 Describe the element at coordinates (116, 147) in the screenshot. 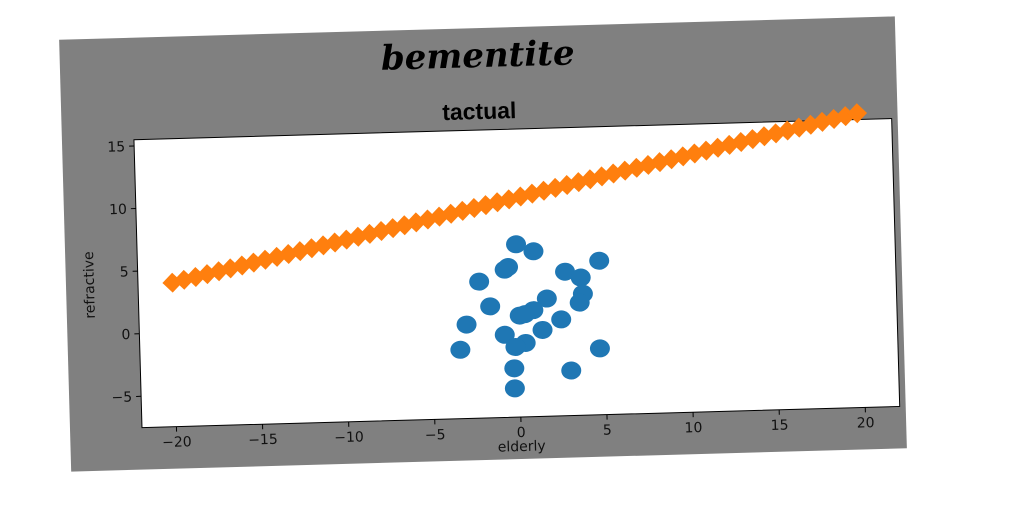

I see `y-tick-label: 15` at that location.